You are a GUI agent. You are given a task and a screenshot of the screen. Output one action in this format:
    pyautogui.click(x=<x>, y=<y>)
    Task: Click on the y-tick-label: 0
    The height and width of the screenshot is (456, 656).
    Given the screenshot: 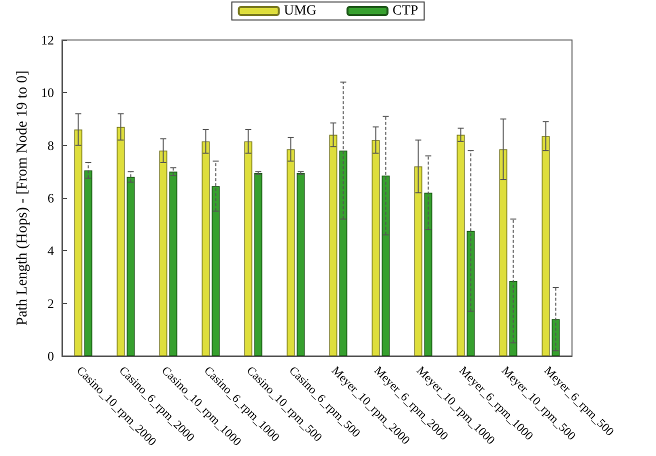 What is the action you would take?
    pyautogui.click(x=51, y=356)
    